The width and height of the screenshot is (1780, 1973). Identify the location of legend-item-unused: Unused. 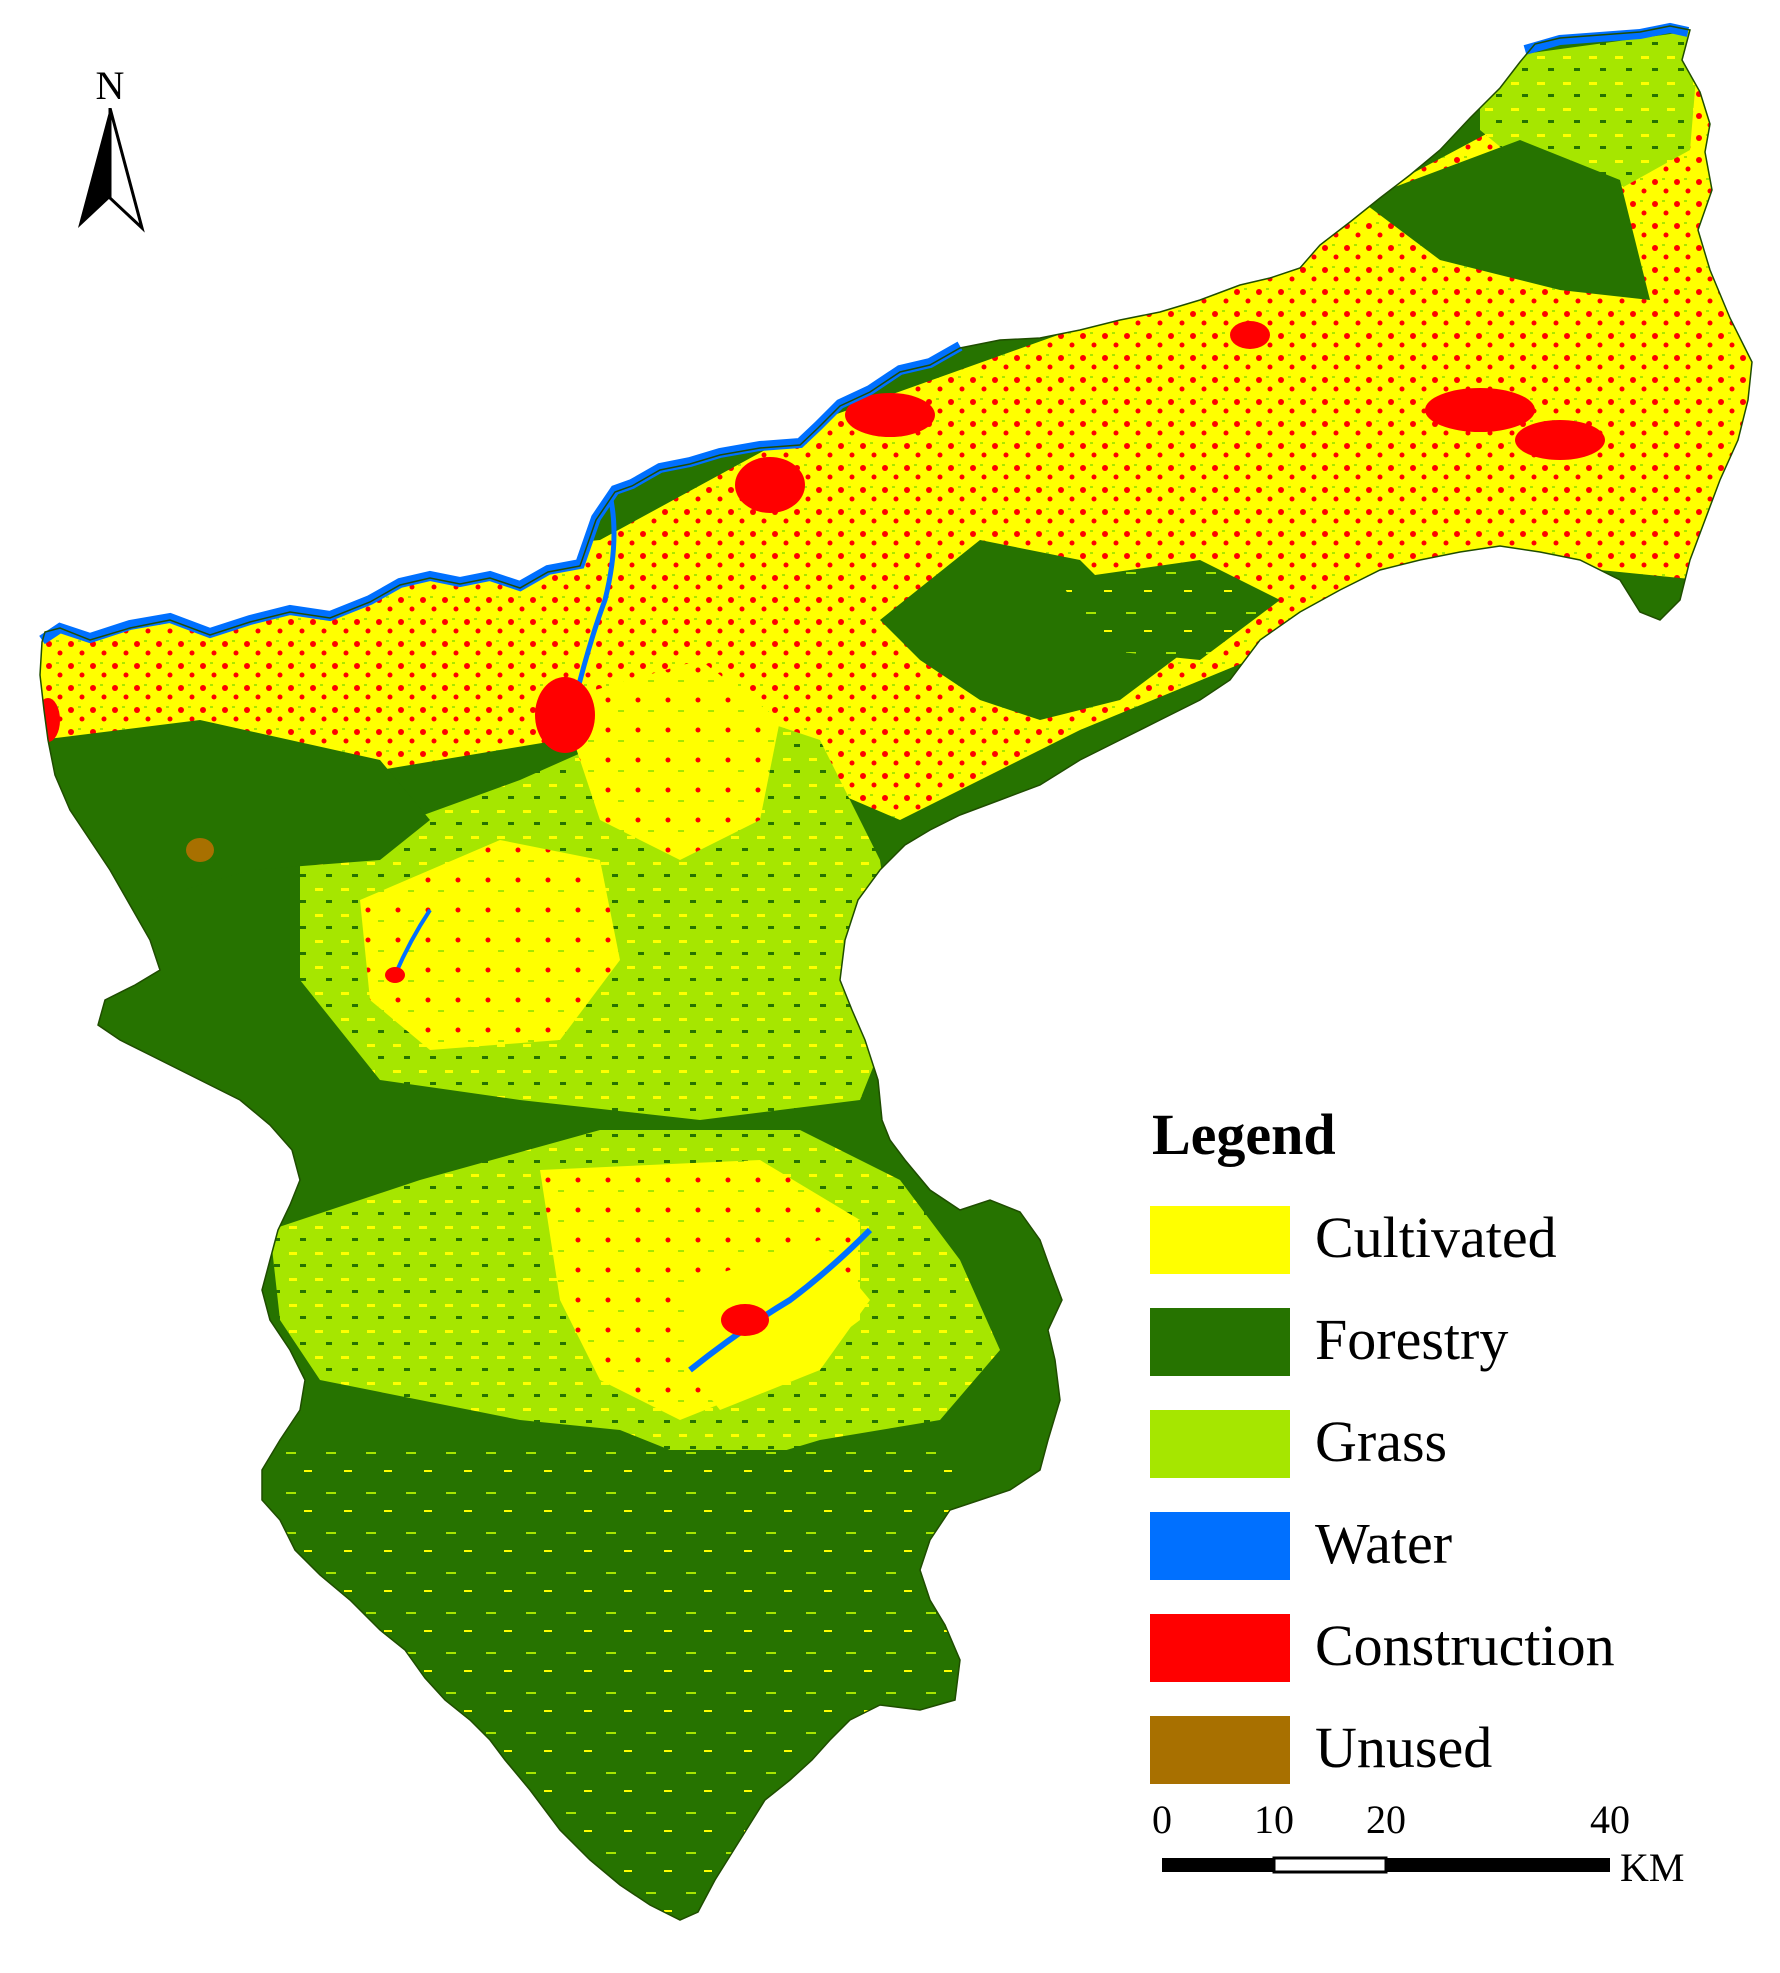
(1430, 1766).